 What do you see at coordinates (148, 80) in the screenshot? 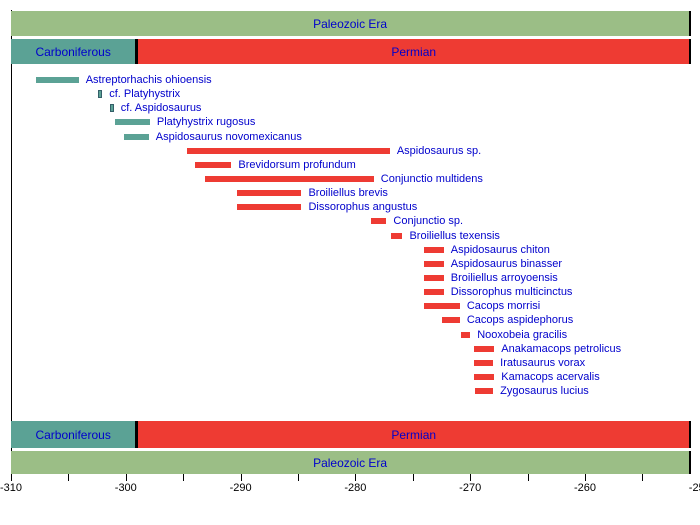
I see `taxon-label: Astreptorhachis ohioensis` at bounding box center [148, 80].